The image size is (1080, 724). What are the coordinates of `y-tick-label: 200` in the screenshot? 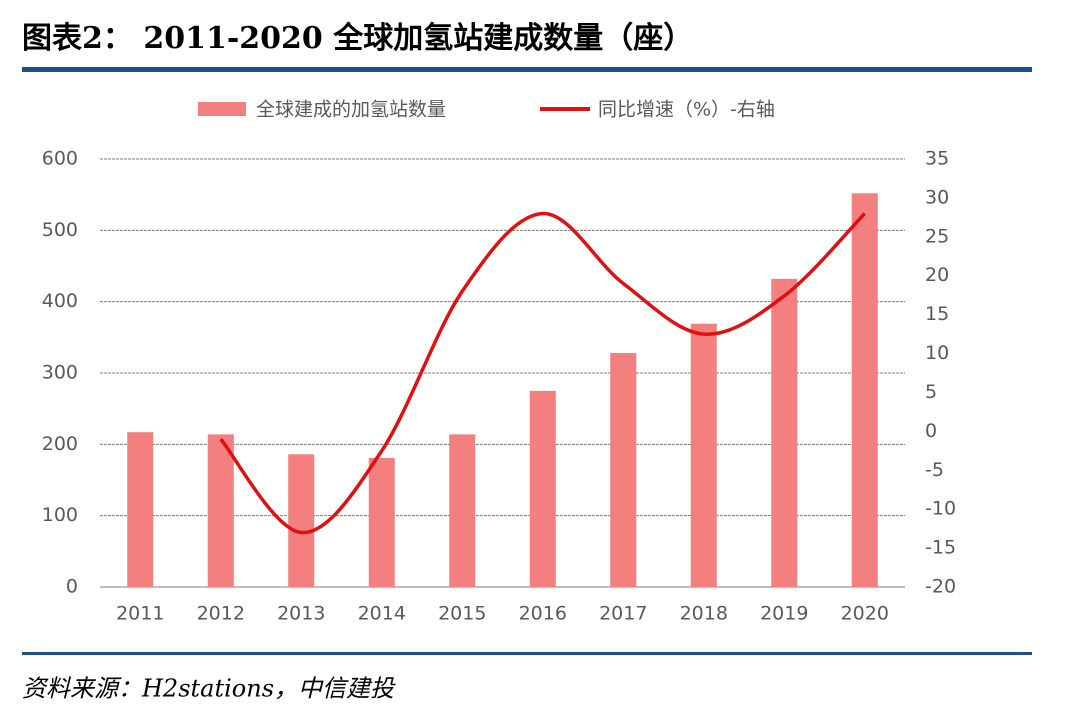 It's located at (60, 444).